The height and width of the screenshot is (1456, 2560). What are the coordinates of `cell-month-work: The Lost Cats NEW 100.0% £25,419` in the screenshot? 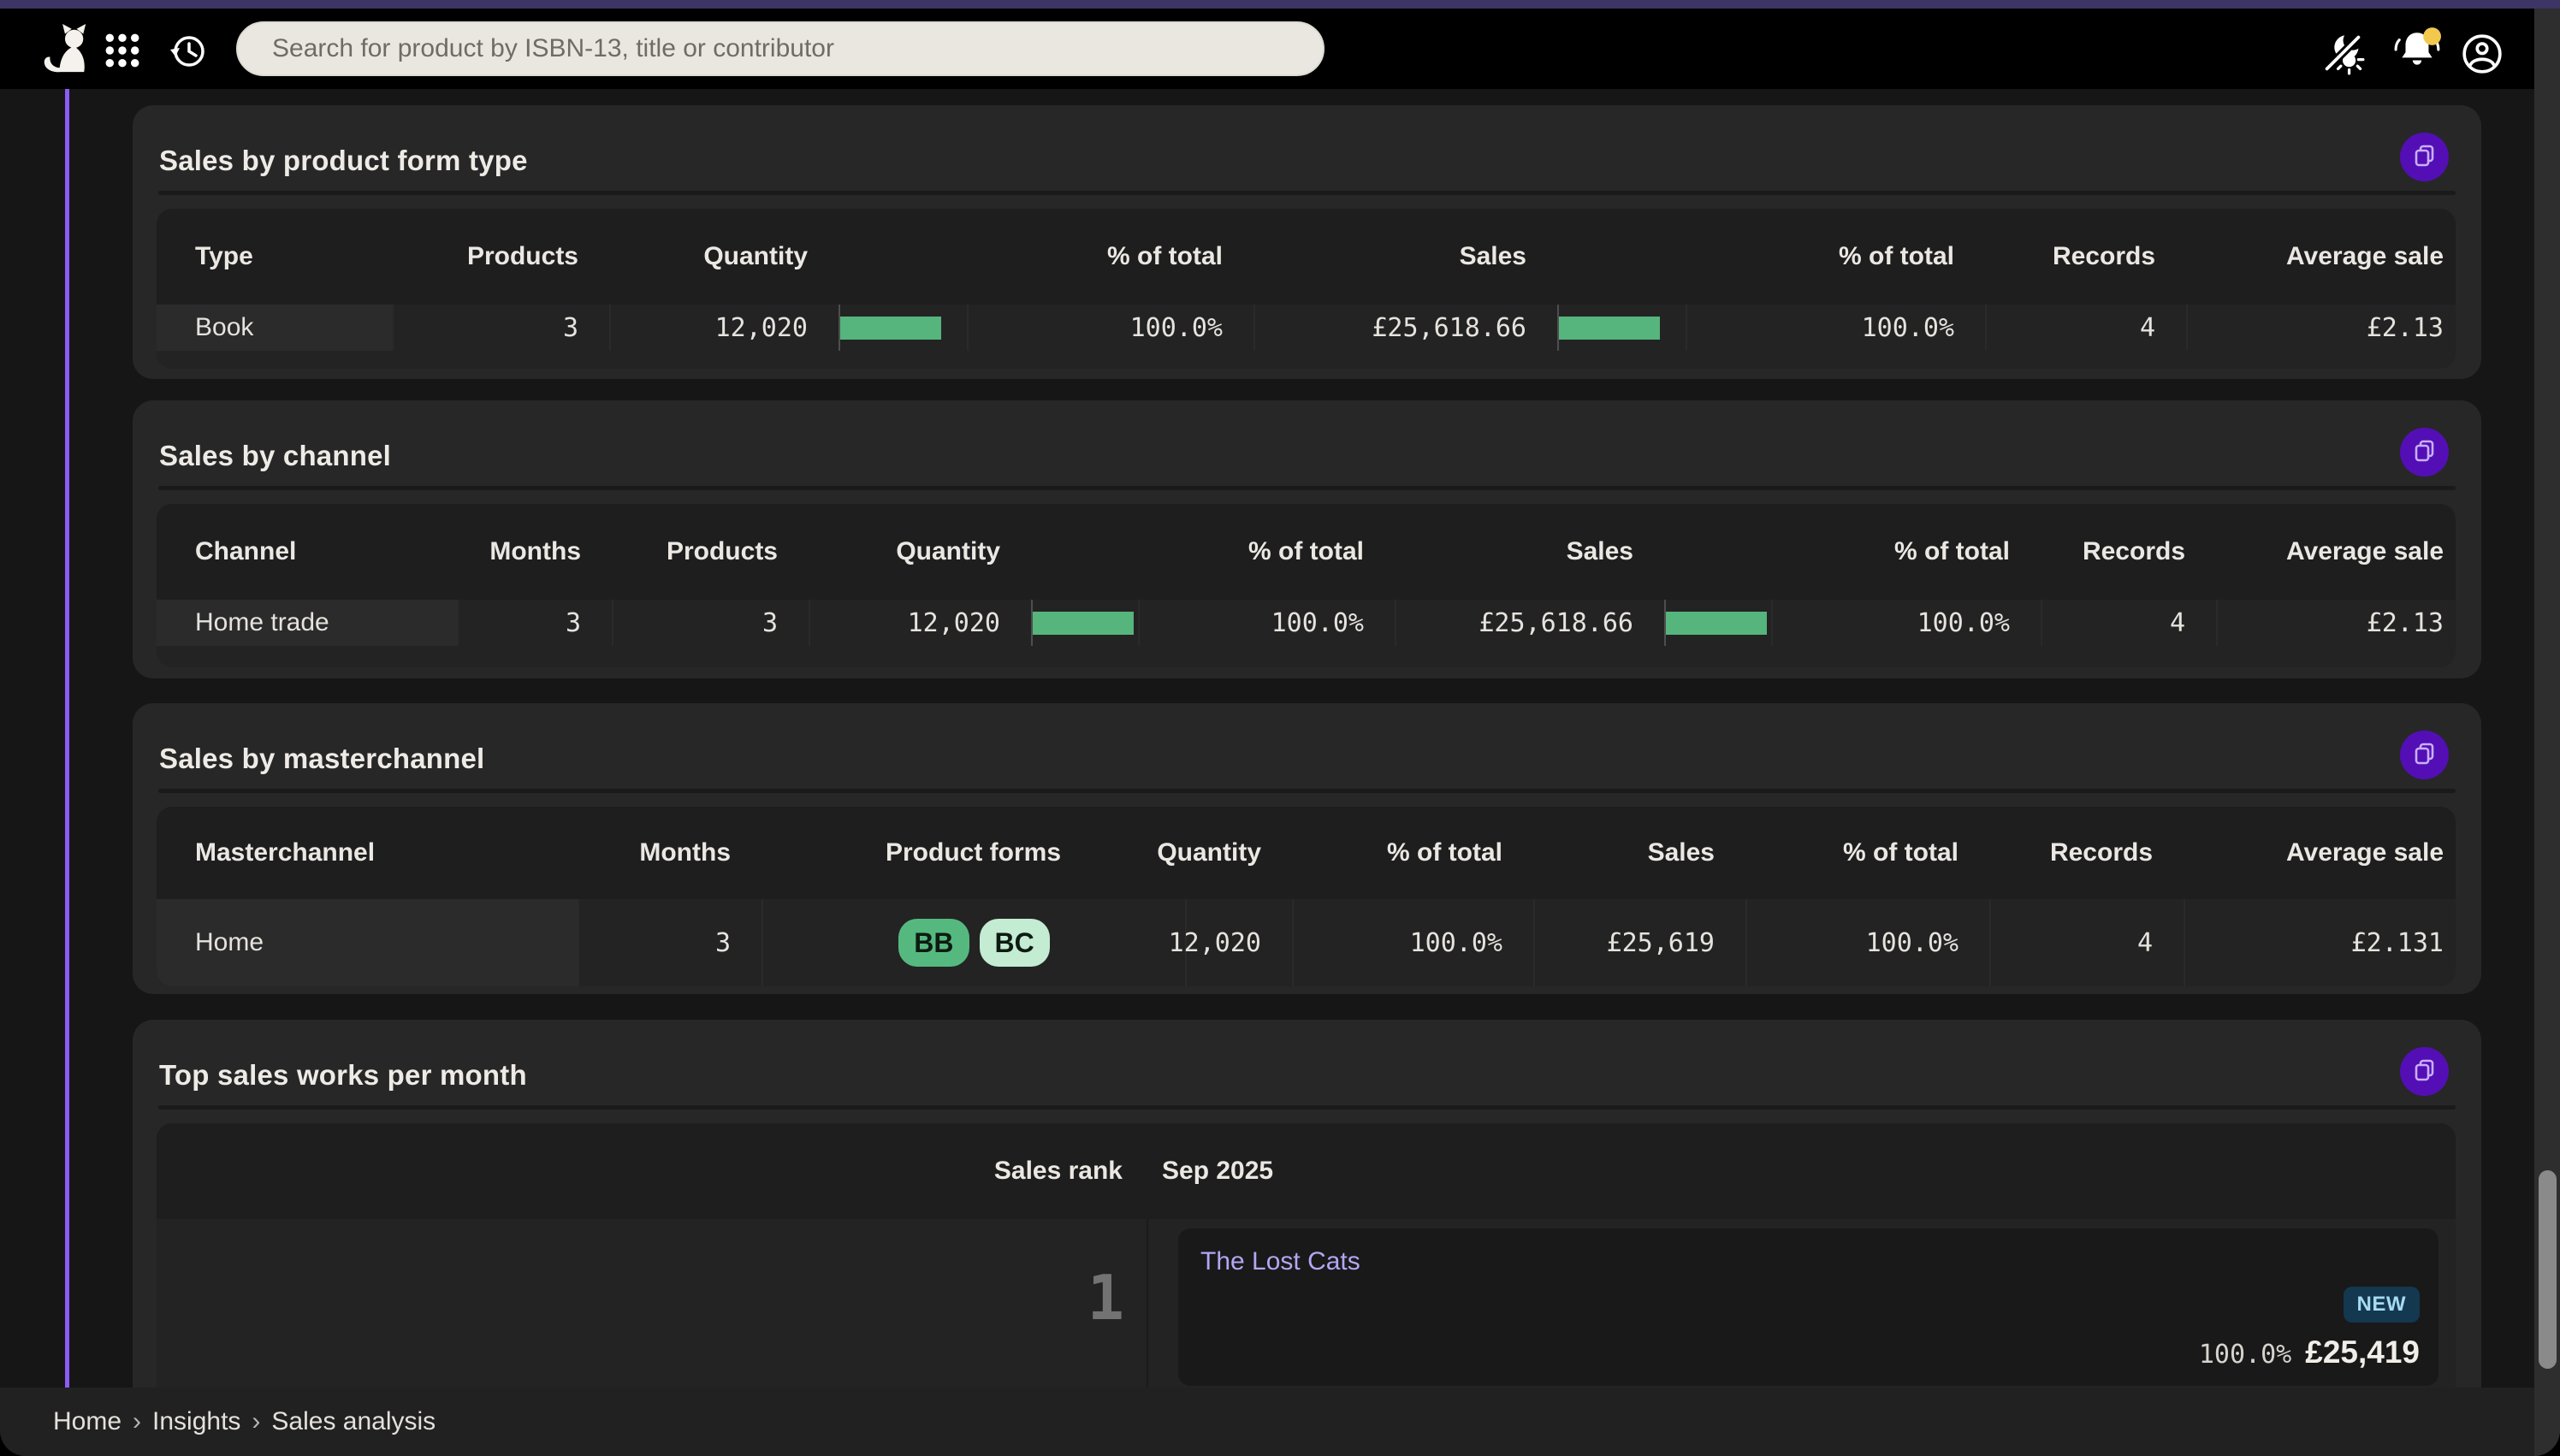 It's located at (1801, 1337).